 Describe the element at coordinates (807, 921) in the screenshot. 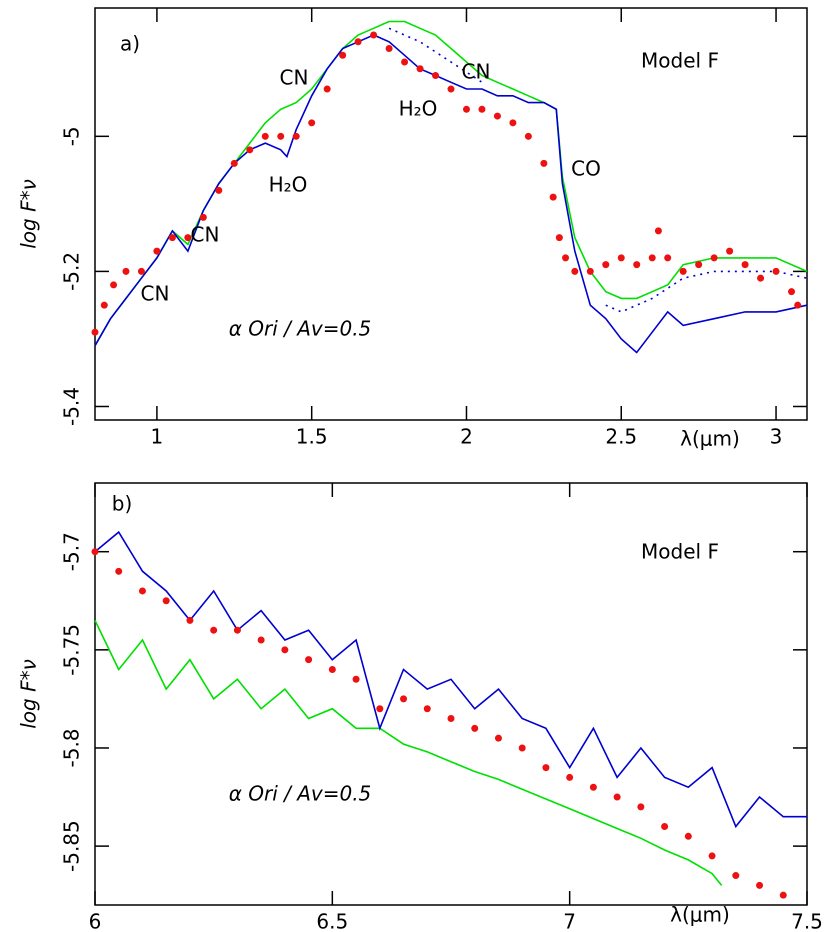

I see `x-tick-label: 7.5` at that location.